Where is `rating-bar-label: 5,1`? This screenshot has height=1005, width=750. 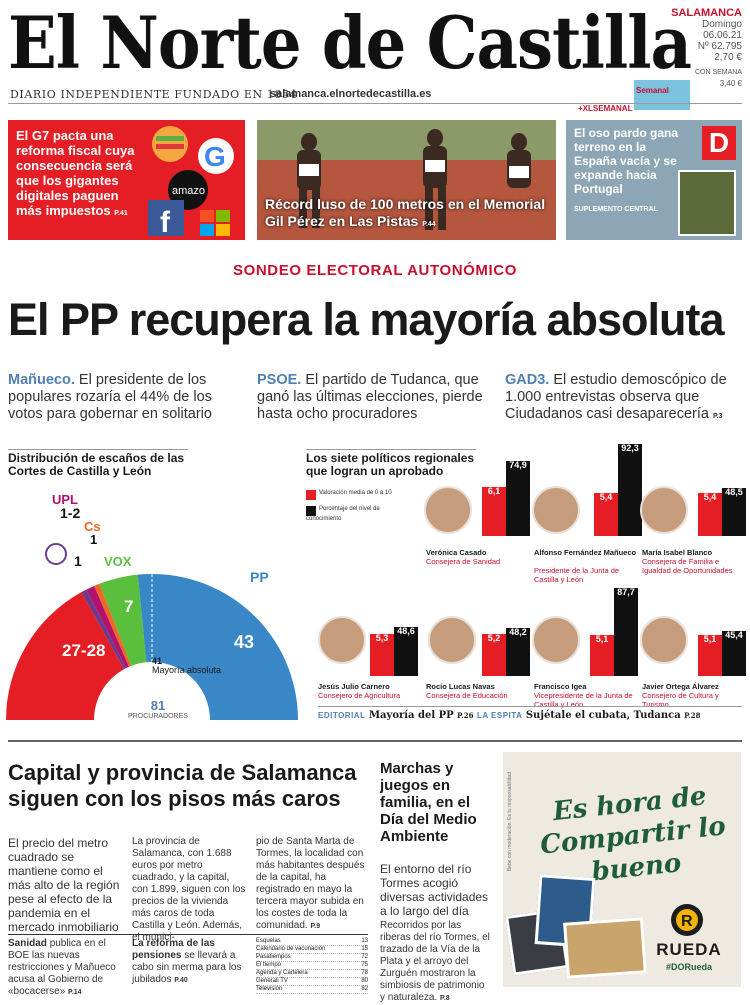
rating-bar-label: 5,1 is located at coordinates (710, 639).